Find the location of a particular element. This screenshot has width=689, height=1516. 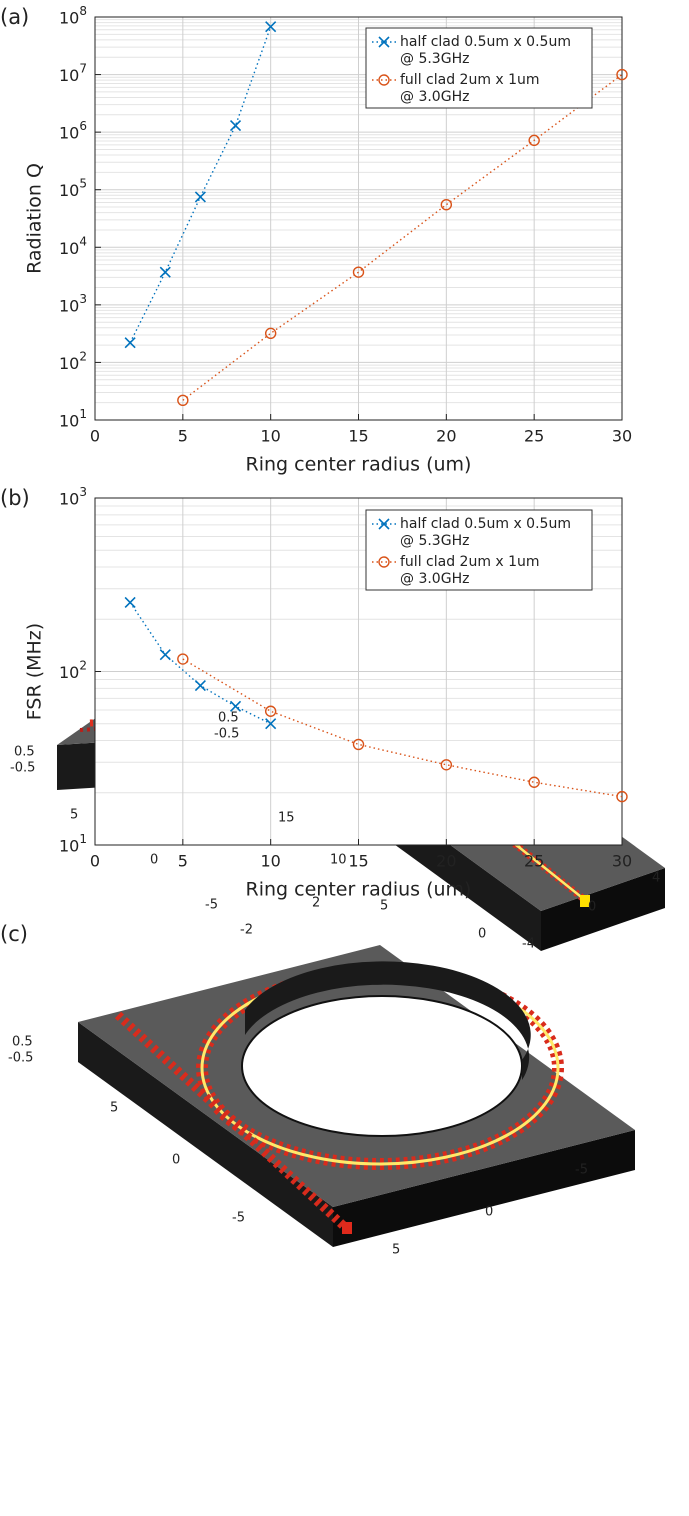

x-tick-label: 0 is located at coordinates (95, 436).